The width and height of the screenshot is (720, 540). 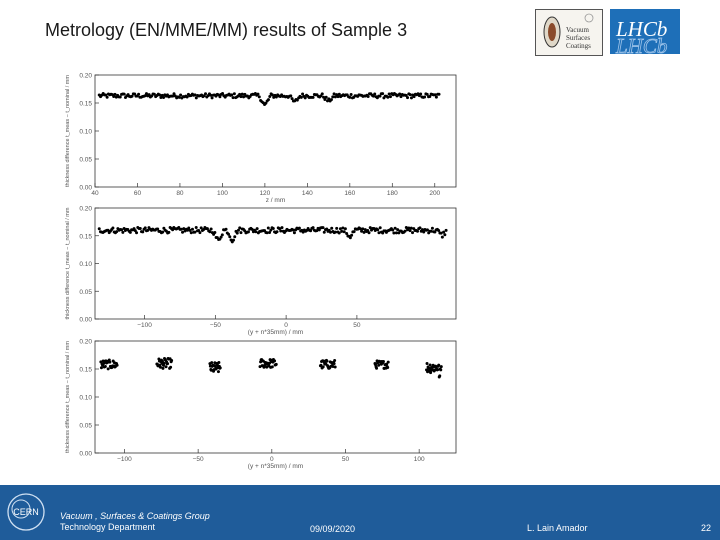 I want to click on vsc-logo: Vacuum Surfaces Coatings, so click(x=569, y=32).